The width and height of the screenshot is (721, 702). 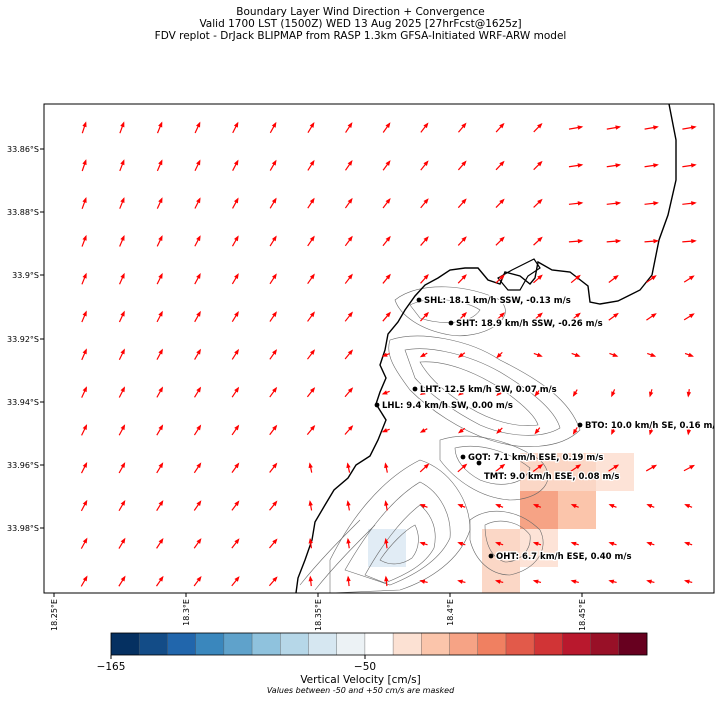 I want to click on station-dot-tmt, so click(x=479, y=463).